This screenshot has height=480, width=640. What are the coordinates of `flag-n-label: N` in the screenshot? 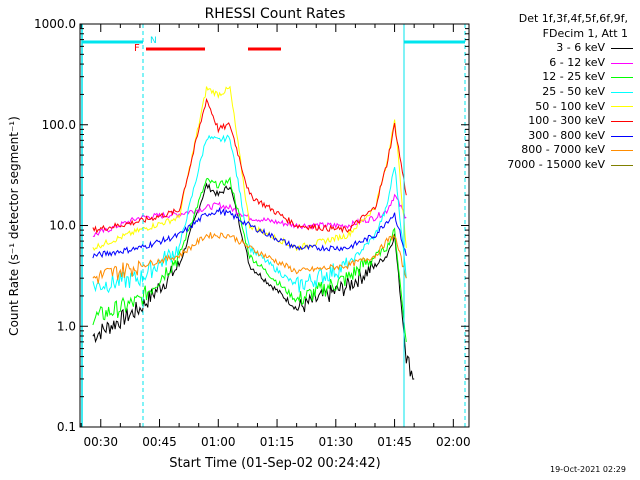 It's located at (153, 41).